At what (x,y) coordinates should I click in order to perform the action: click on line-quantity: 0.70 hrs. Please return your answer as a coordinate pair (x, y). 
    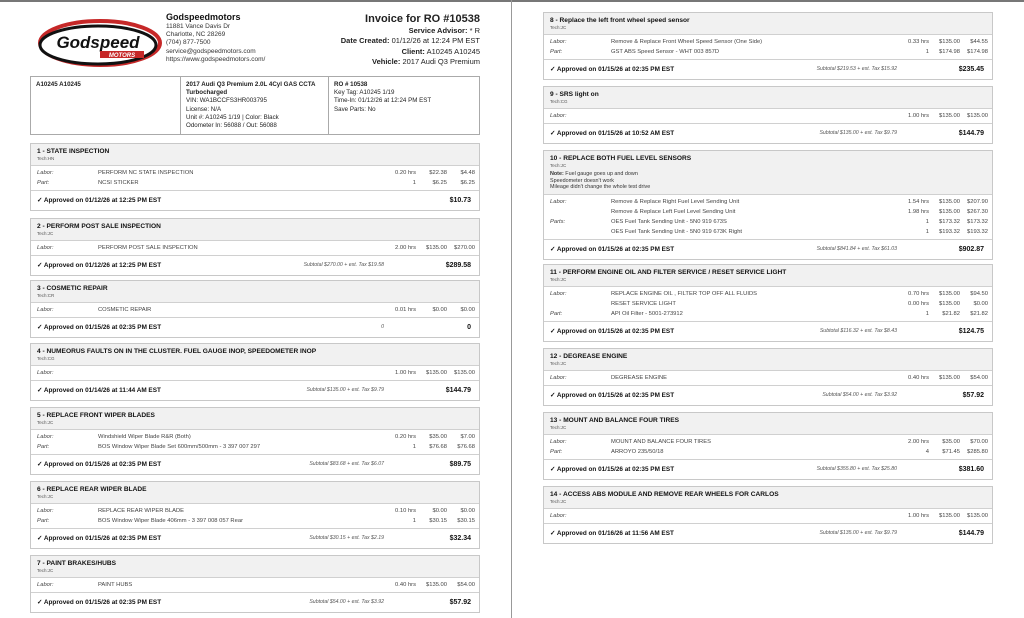
    Looking at the image, I should click on (918, 294).